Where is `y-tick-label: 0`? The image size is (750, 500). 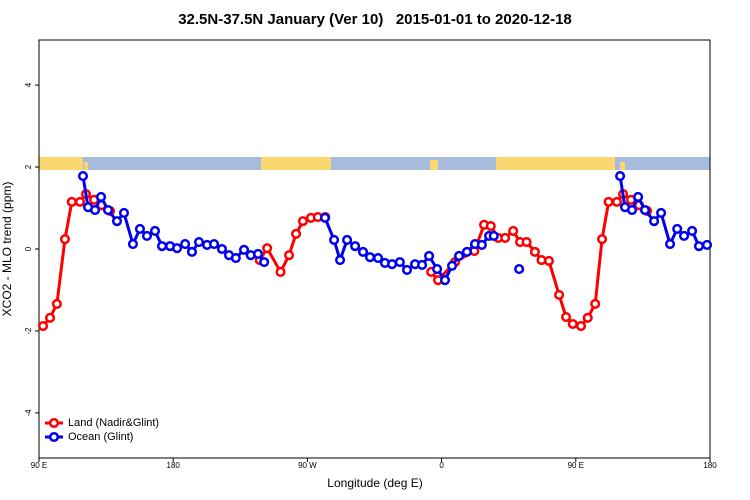
y-tick-label: 0 is located at coordinates (28, 248).